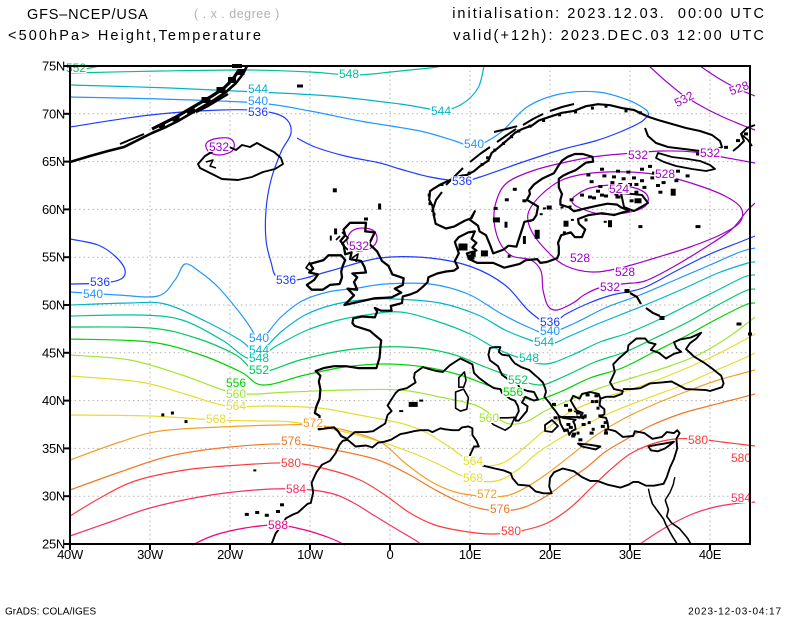  I want to click on svg-text: 60N, so click(53, 209).